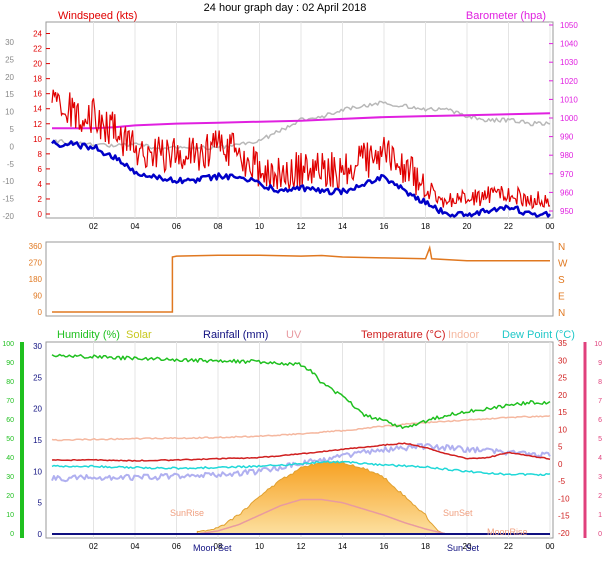 The image size is (608, 566). Describe the element at coordinates (560, 447) in the screenshot. I see `temperature-tick-label: 5` at that location.